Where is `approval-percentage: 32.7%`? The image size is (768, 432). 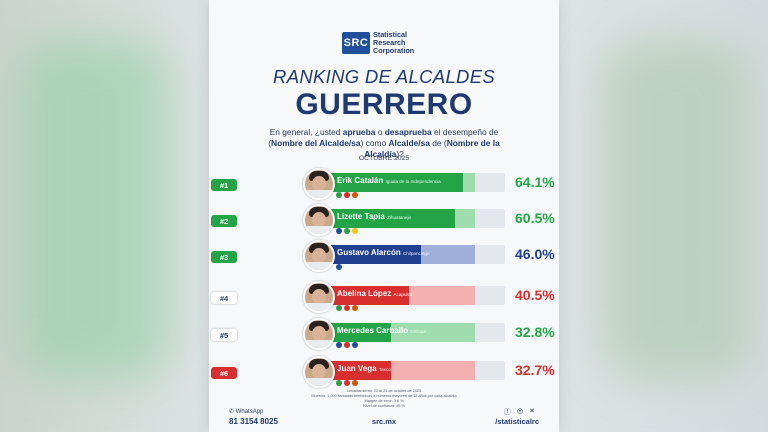
approval-percentage: 32.7% is located at coordinates (535, 370).